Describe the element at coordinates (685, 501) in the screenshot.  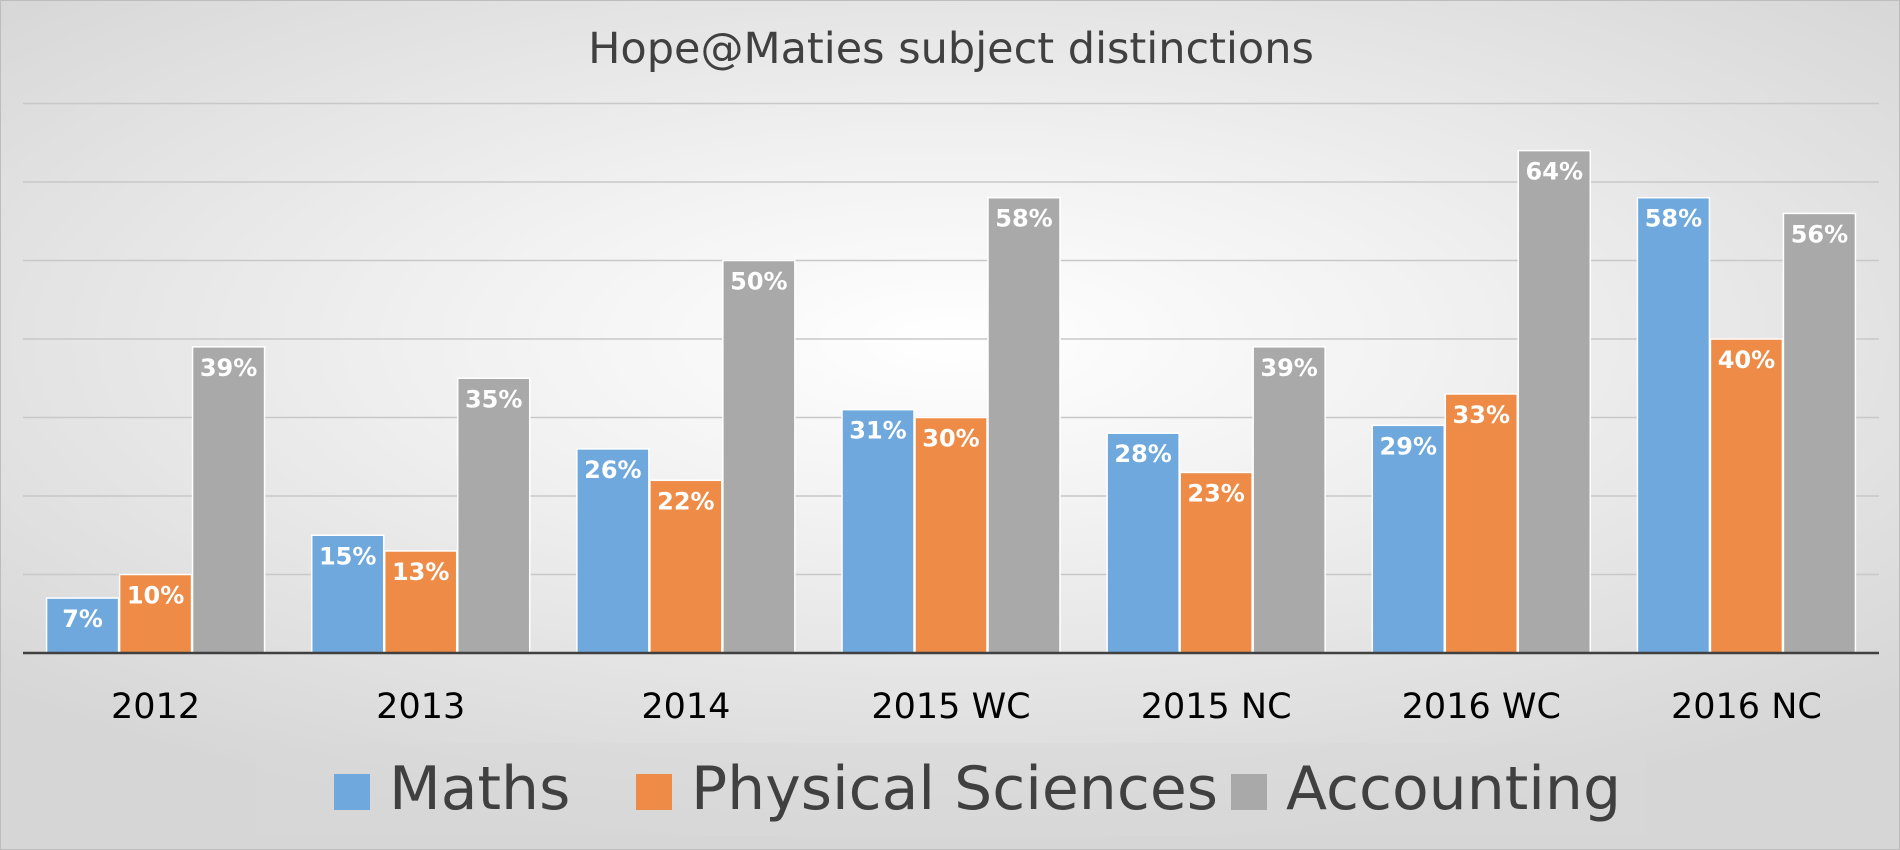
I see `data-label: 22%` at that location.